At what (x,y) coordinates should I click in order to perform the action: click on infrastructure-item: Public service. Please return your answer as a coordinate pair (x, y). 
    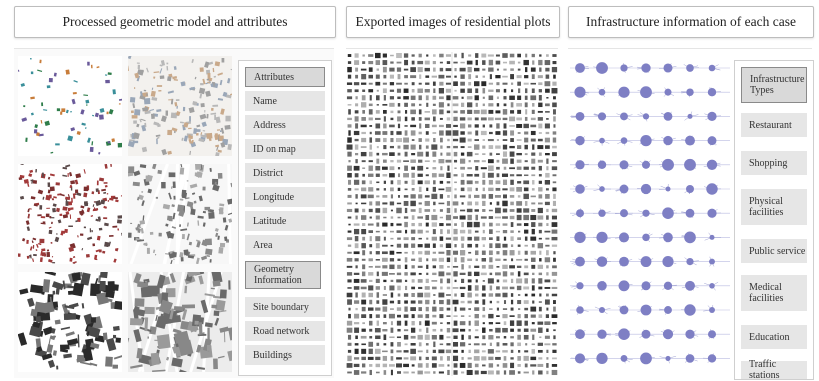
    Looking at the image, I should click on (774, 251).